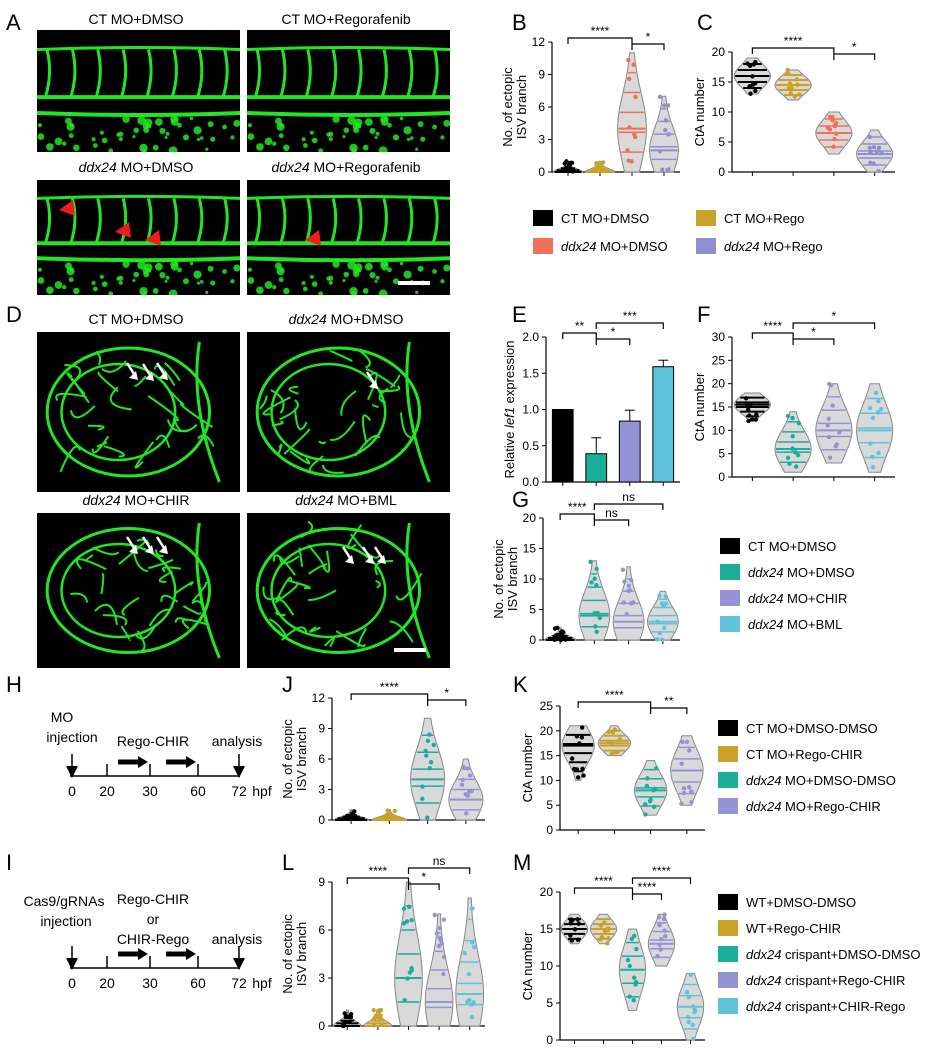 This screenshot has height=1058, width=950. I want to click on y-tick-label: 5, so click(549, 1003).